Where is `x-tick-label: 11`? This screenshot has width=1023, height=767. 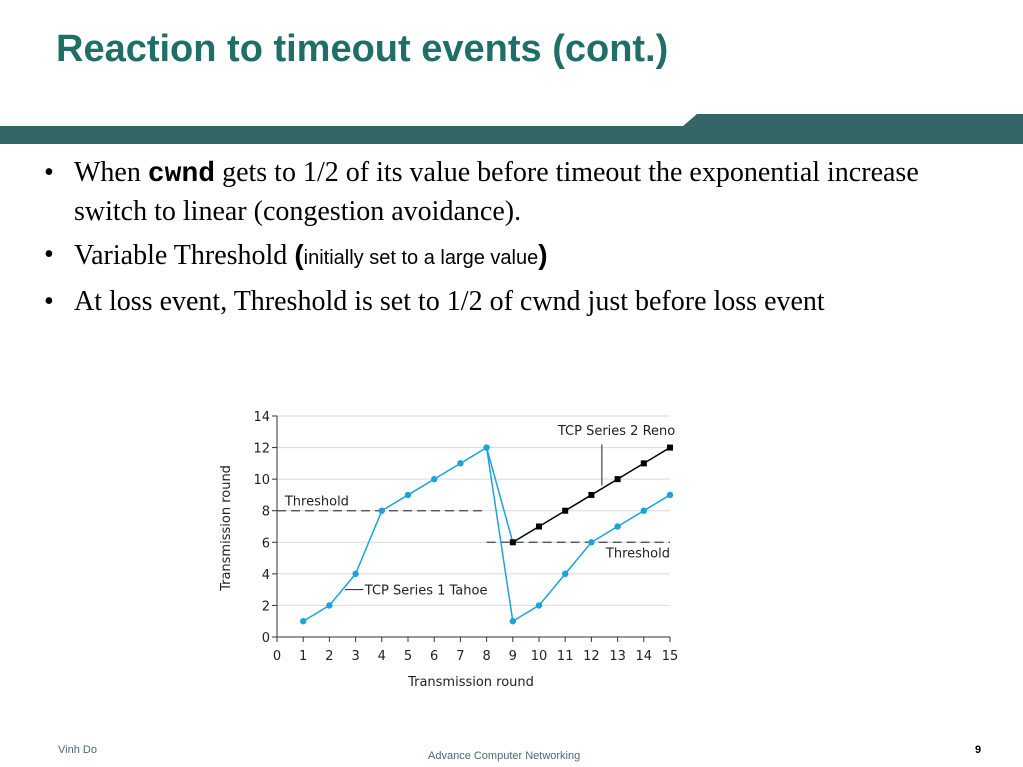
x-tick-label: 11 is located at coordinates (565, 656).